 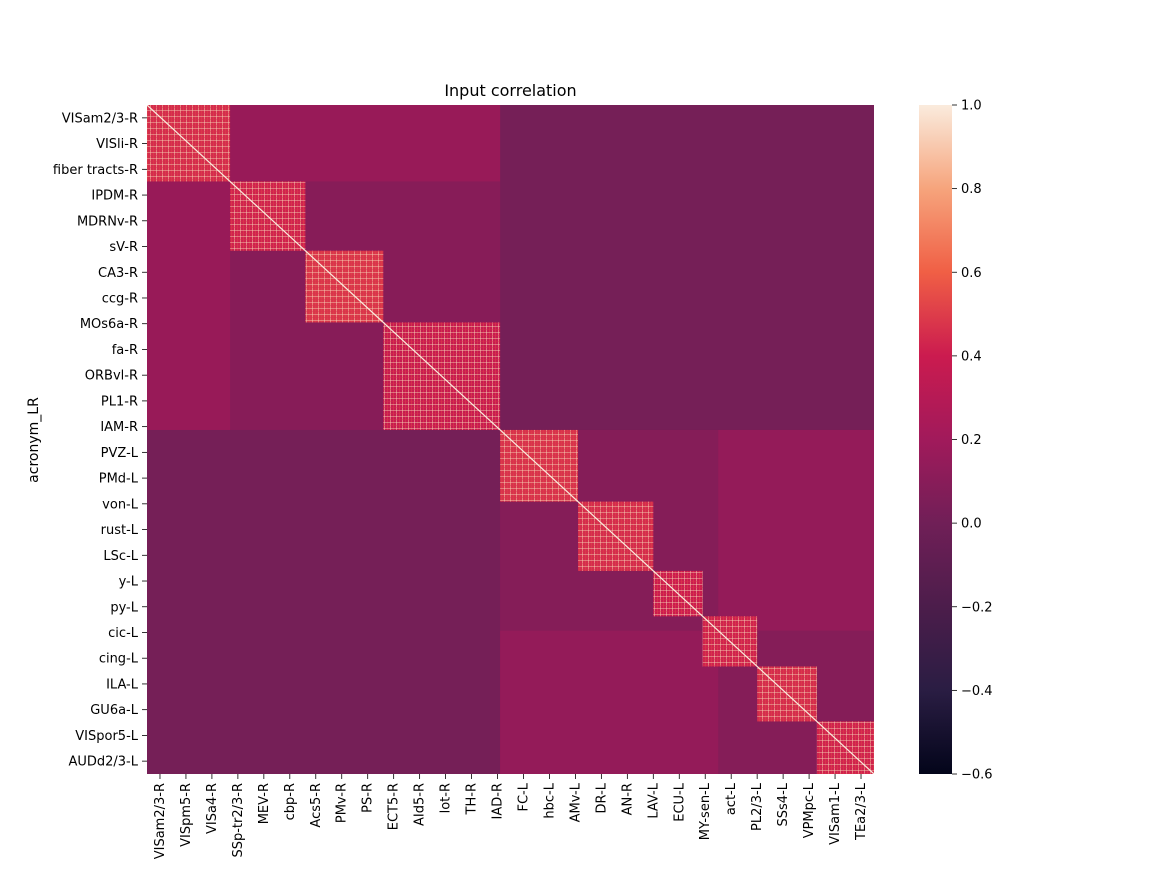 I want to click on y-tick-label: rust-L, so click(x=120, y=530).